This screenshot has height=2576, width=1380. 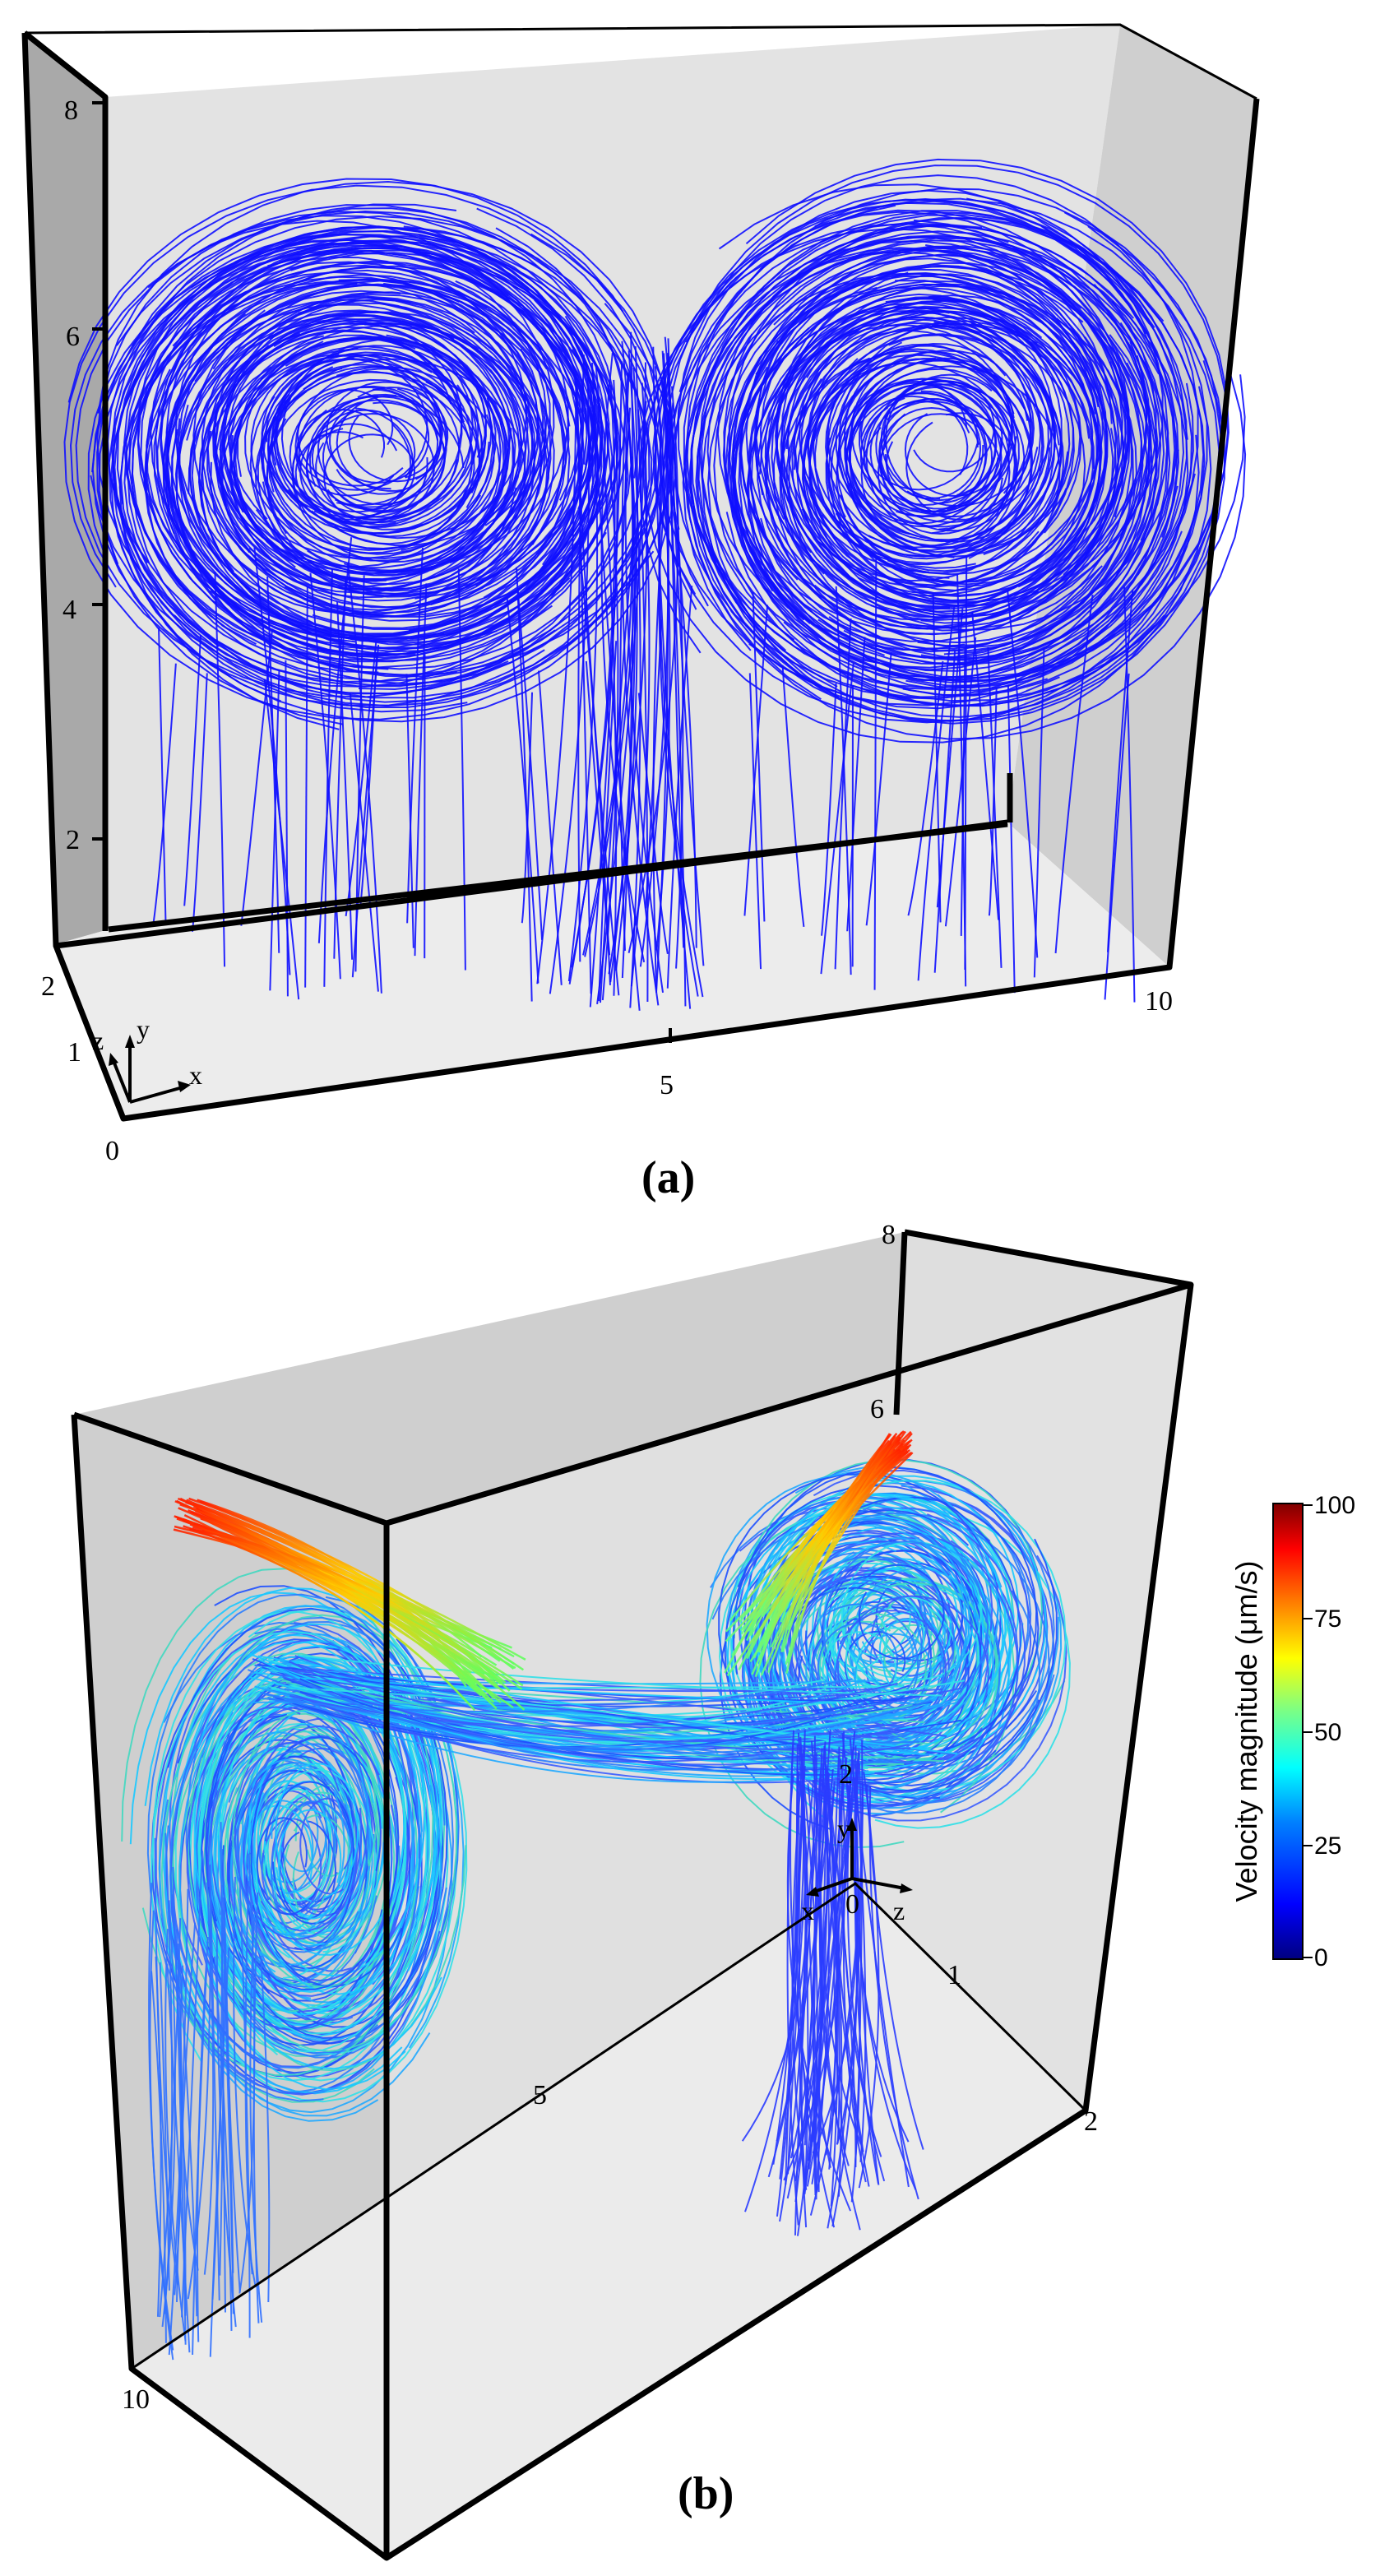 I want to click on tick-z-2: 2, so click(x=48, y=987).